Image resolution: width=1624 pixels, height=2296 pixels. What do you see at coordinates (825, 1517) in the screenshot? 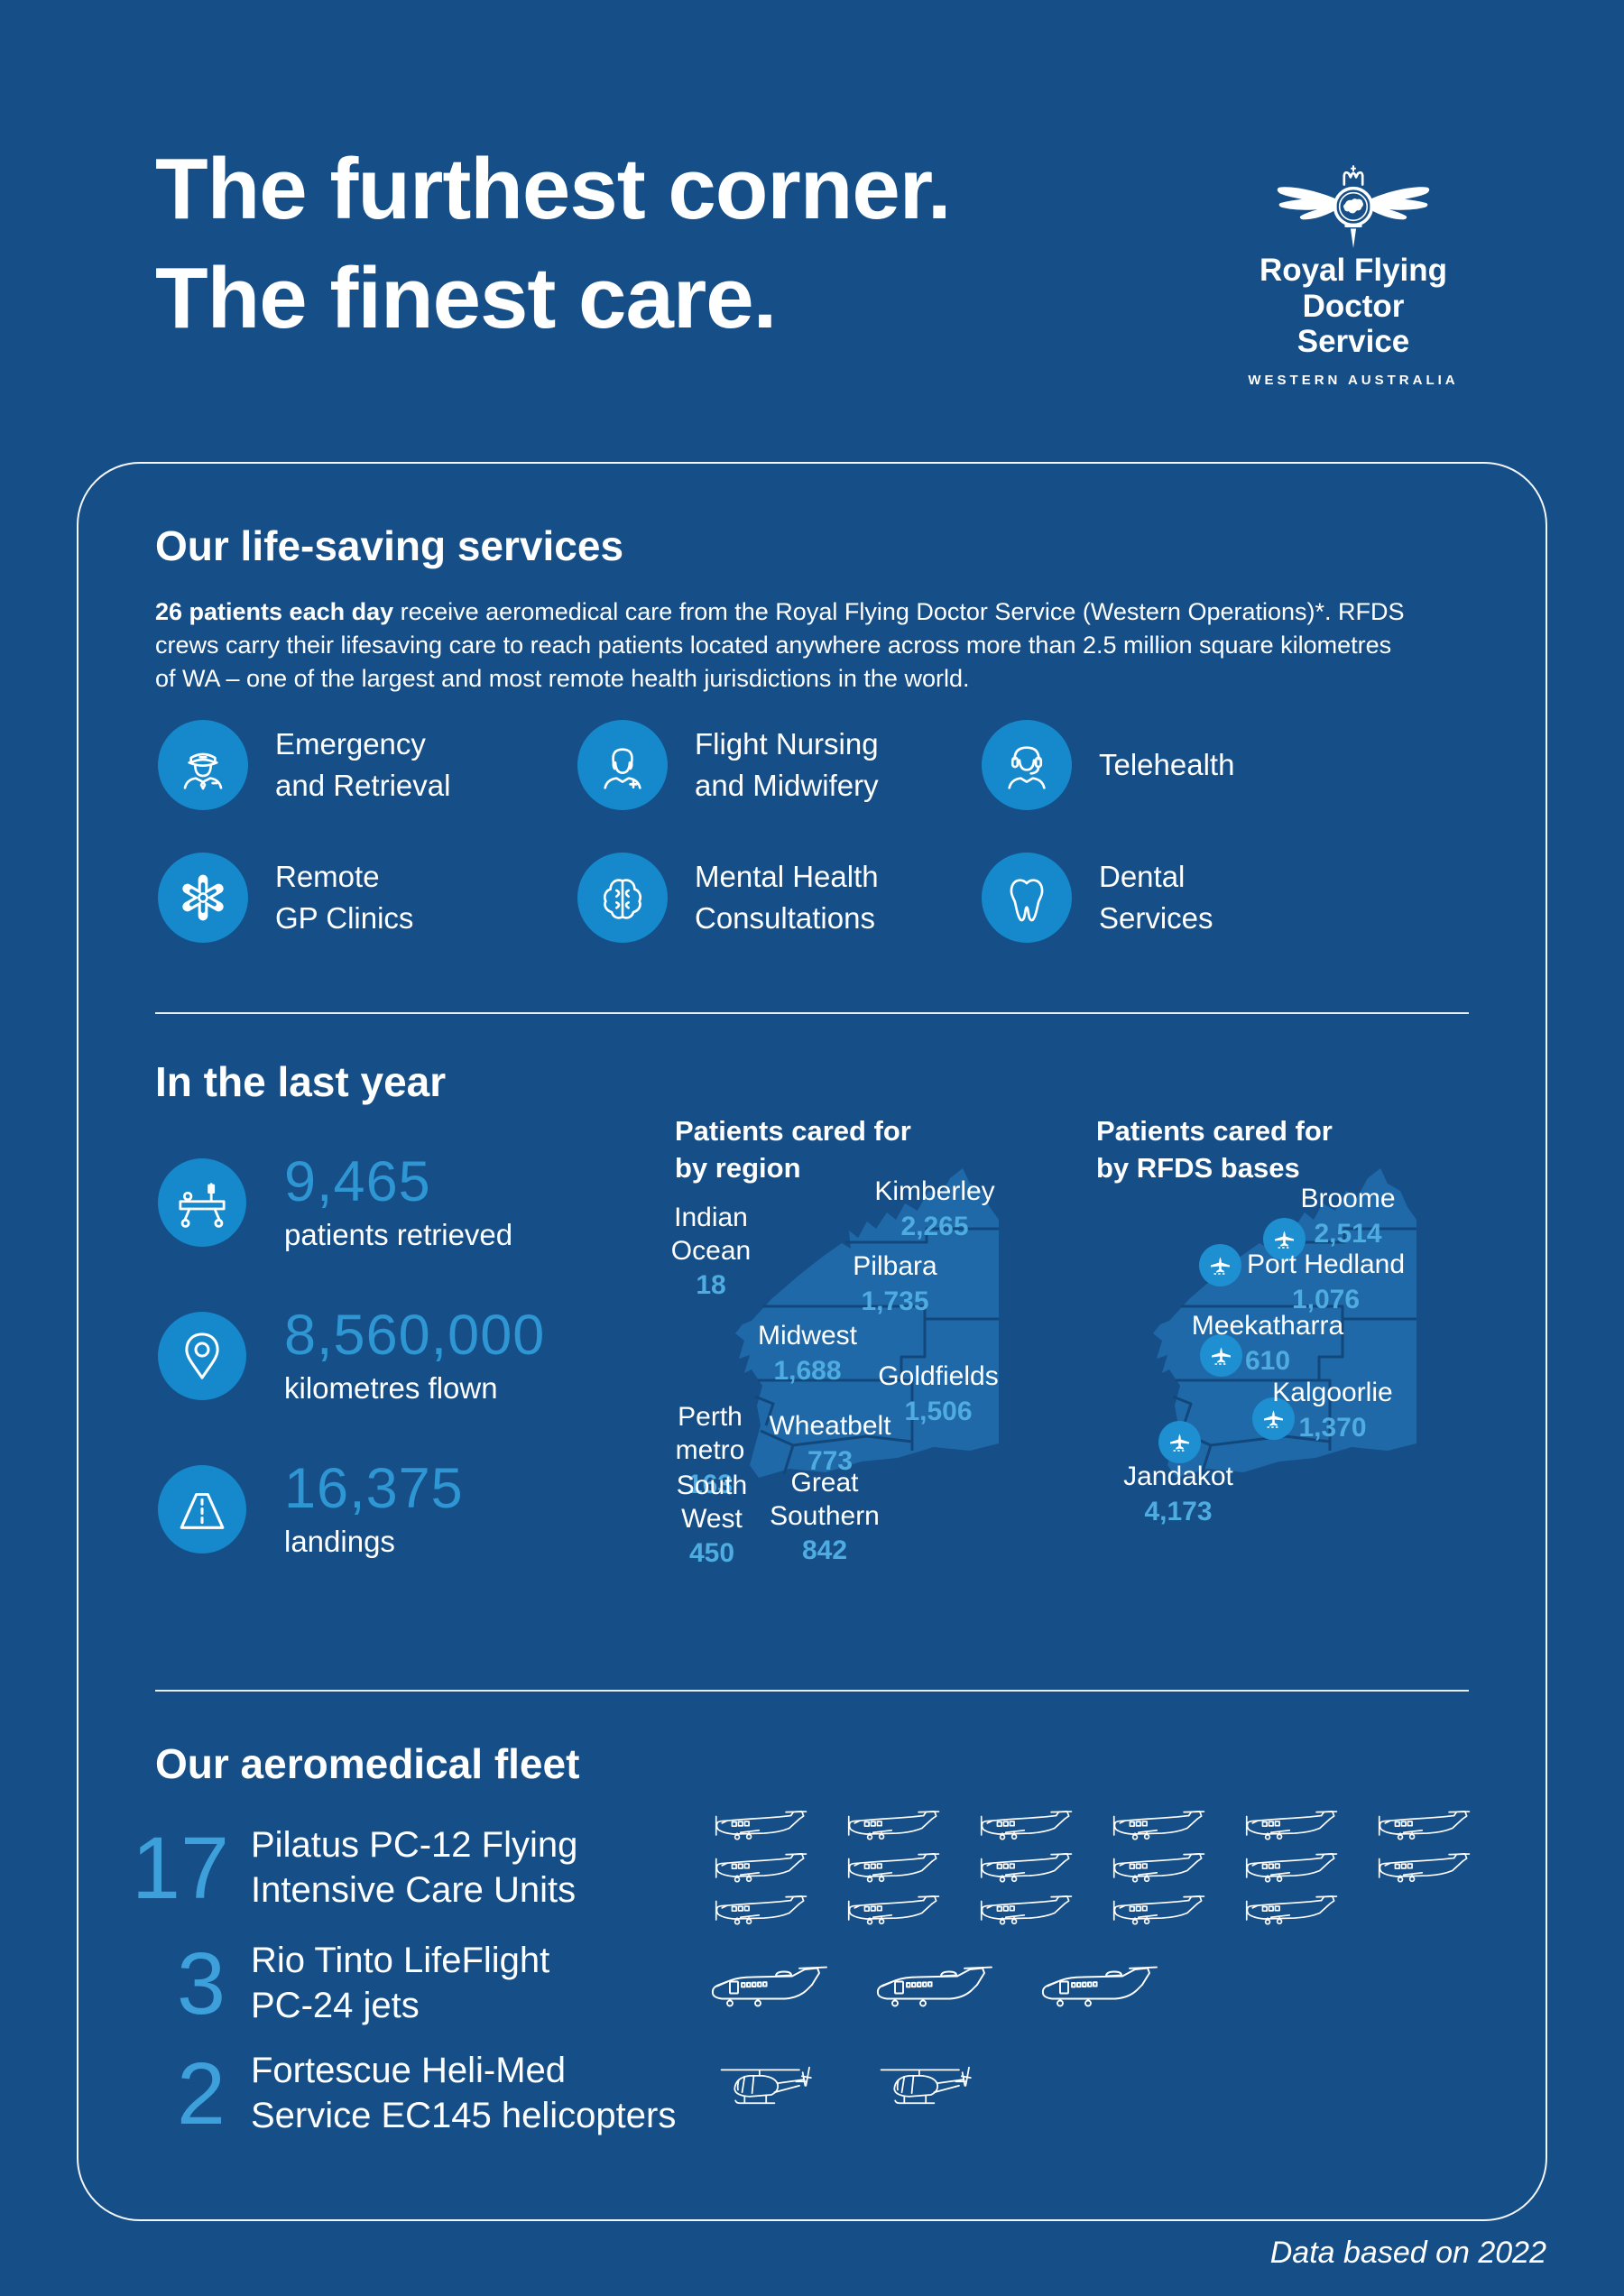
I see `region-great-southern: Great Southern 842` at bounding box center [825, 1517].